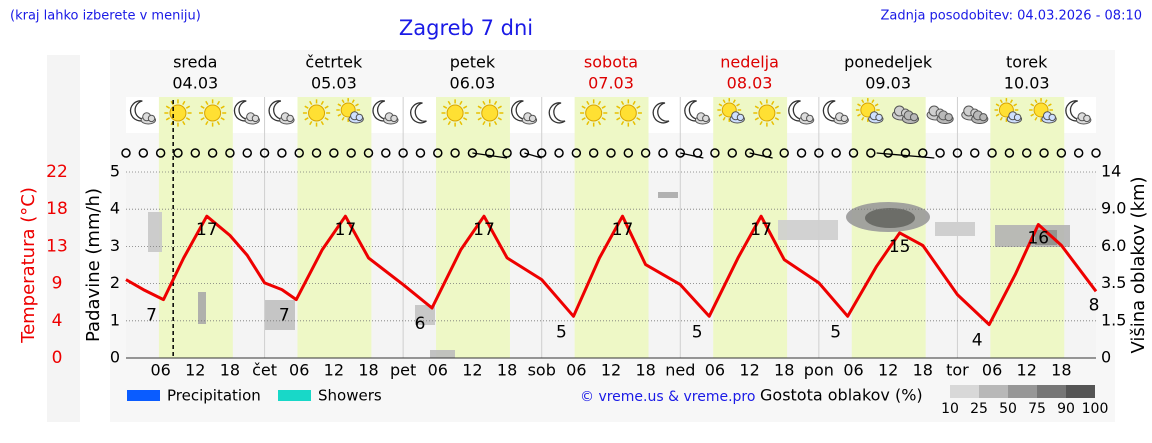  I want to click on day-date: 05.03, so click(334, 83).